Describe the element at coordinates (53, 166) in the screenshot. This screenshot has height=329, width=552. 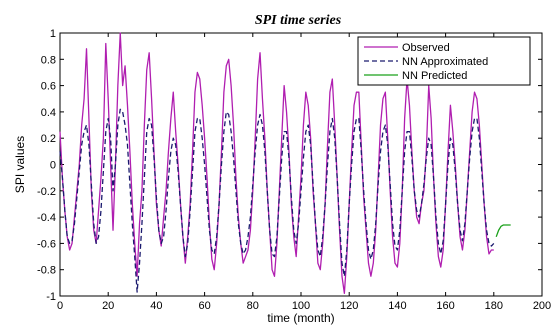
I see `y-tick-label: 0` at that location.